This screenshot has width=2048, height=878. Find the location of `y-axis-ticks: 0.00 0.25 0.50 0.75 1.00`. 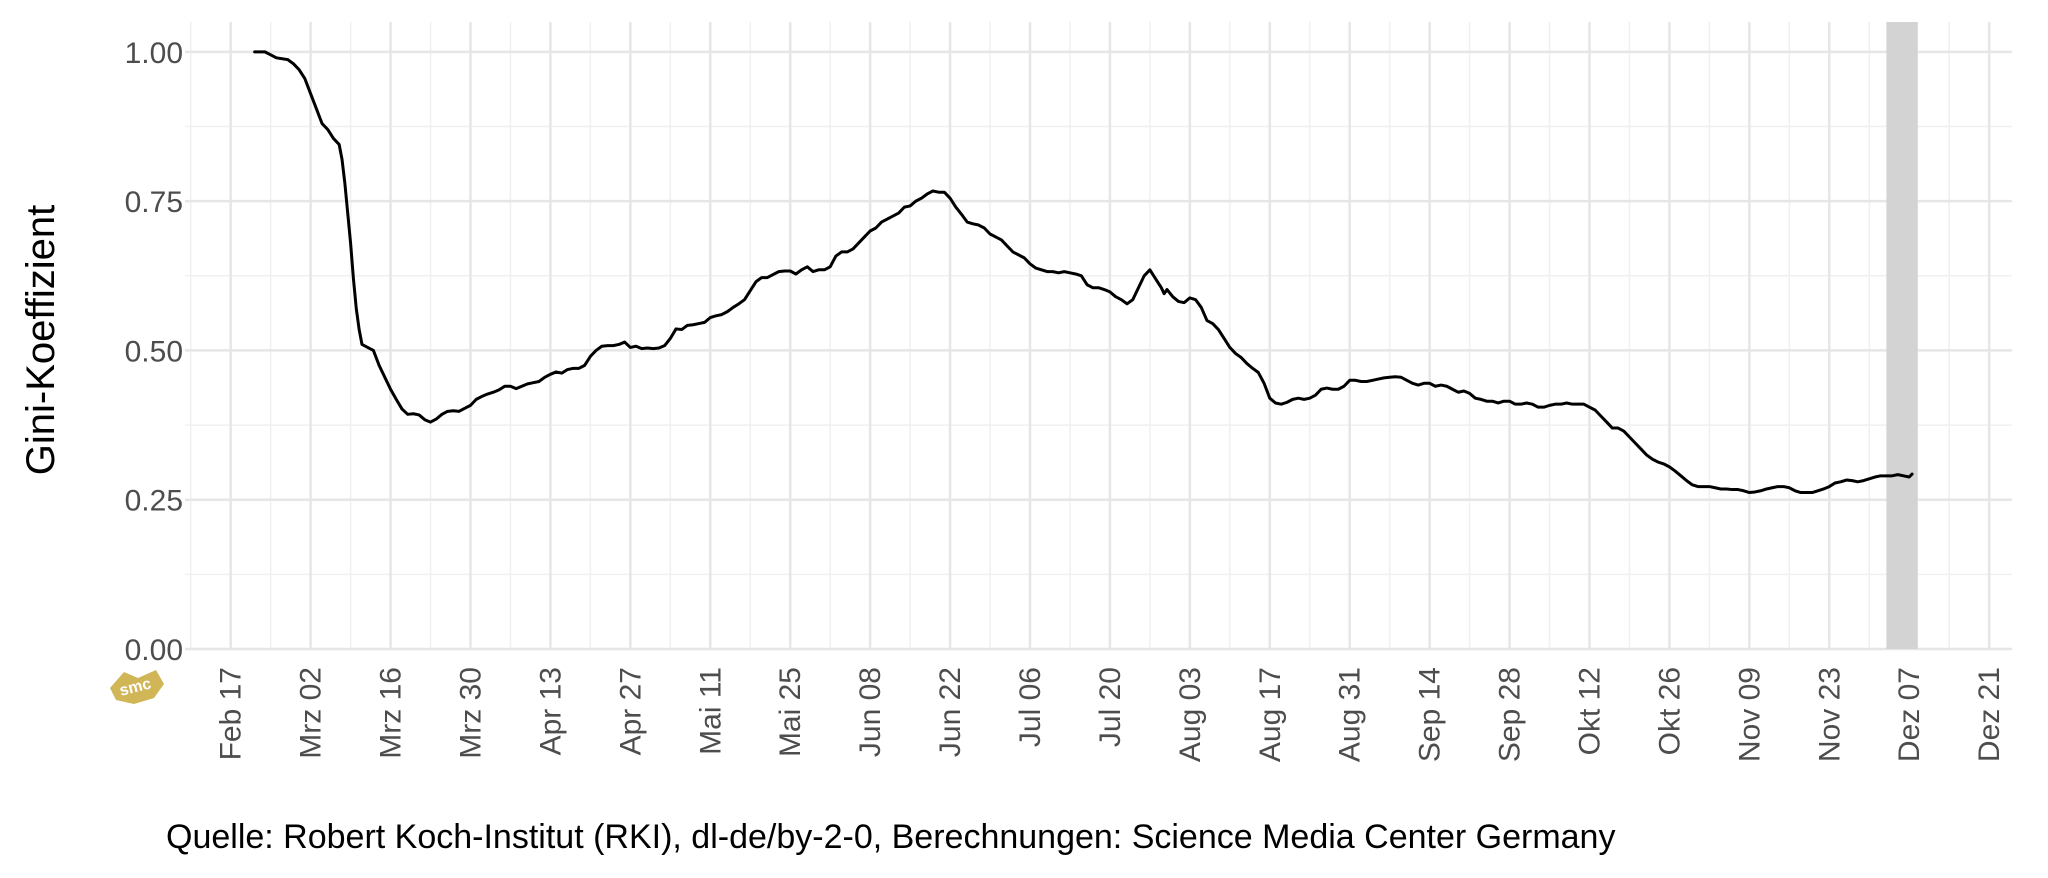

y-axis-ticks: 0.00 0.25 0.50 0.75 1.00 is located at coordinates (154, 352).